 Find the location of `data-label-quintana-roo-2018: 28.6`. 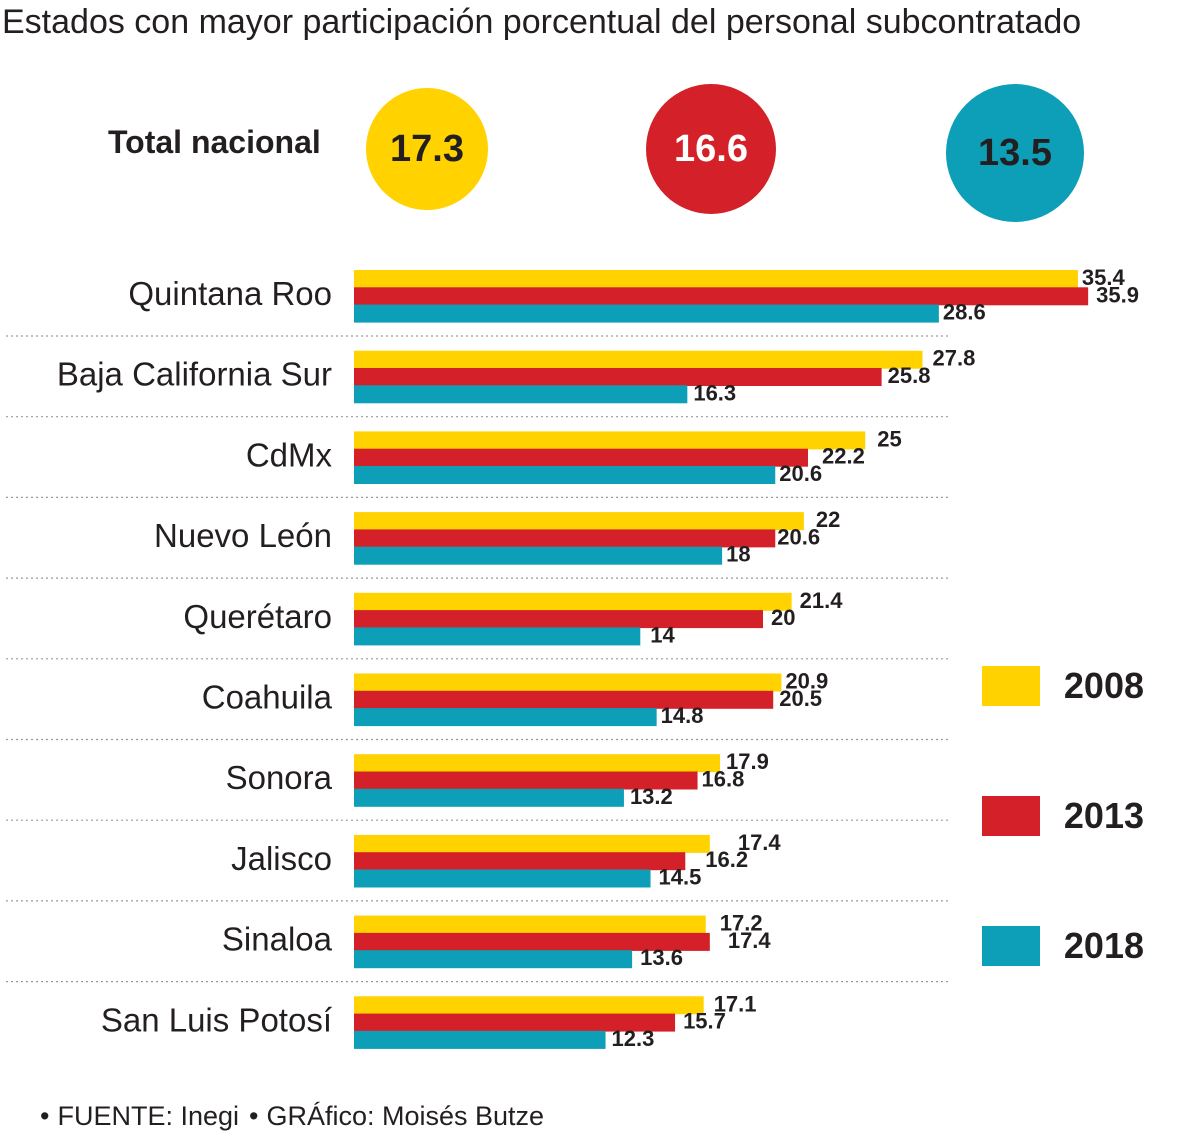

data-label-quintana-roo-2018: 28.6 is located at coordinates (964, 312).